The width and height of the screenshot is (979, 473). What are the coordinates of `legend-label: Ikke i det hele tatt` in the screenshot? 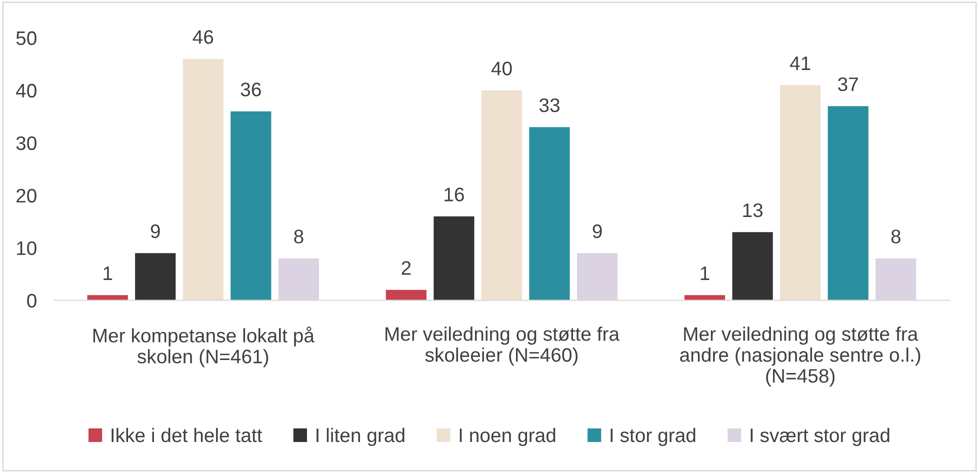 It's located at (187, 435).